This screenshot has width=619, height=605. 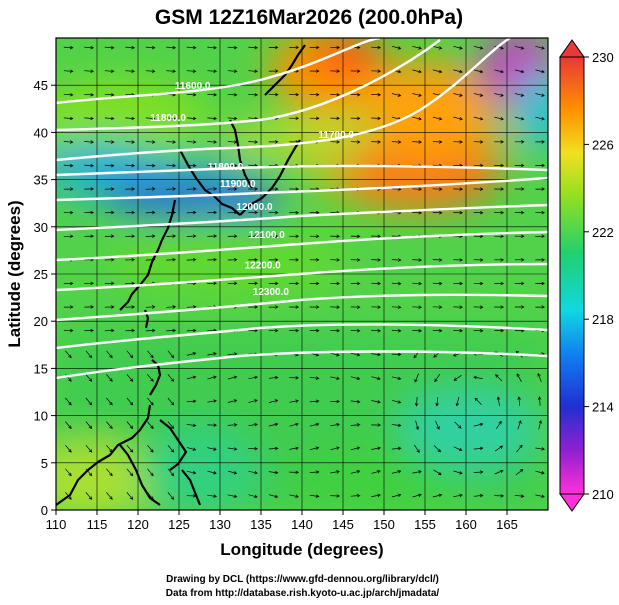 I want to click on x-tick-label: 140, so click(x=302, y=524).